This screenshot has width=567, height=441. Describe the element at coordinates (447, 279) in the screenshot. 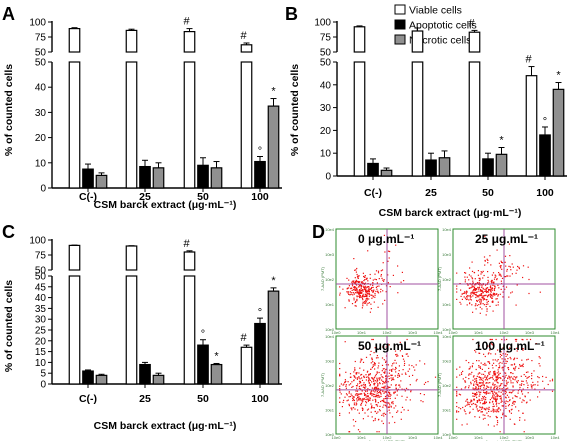

I see `flow-y-tick-label: 10e2` at that location.